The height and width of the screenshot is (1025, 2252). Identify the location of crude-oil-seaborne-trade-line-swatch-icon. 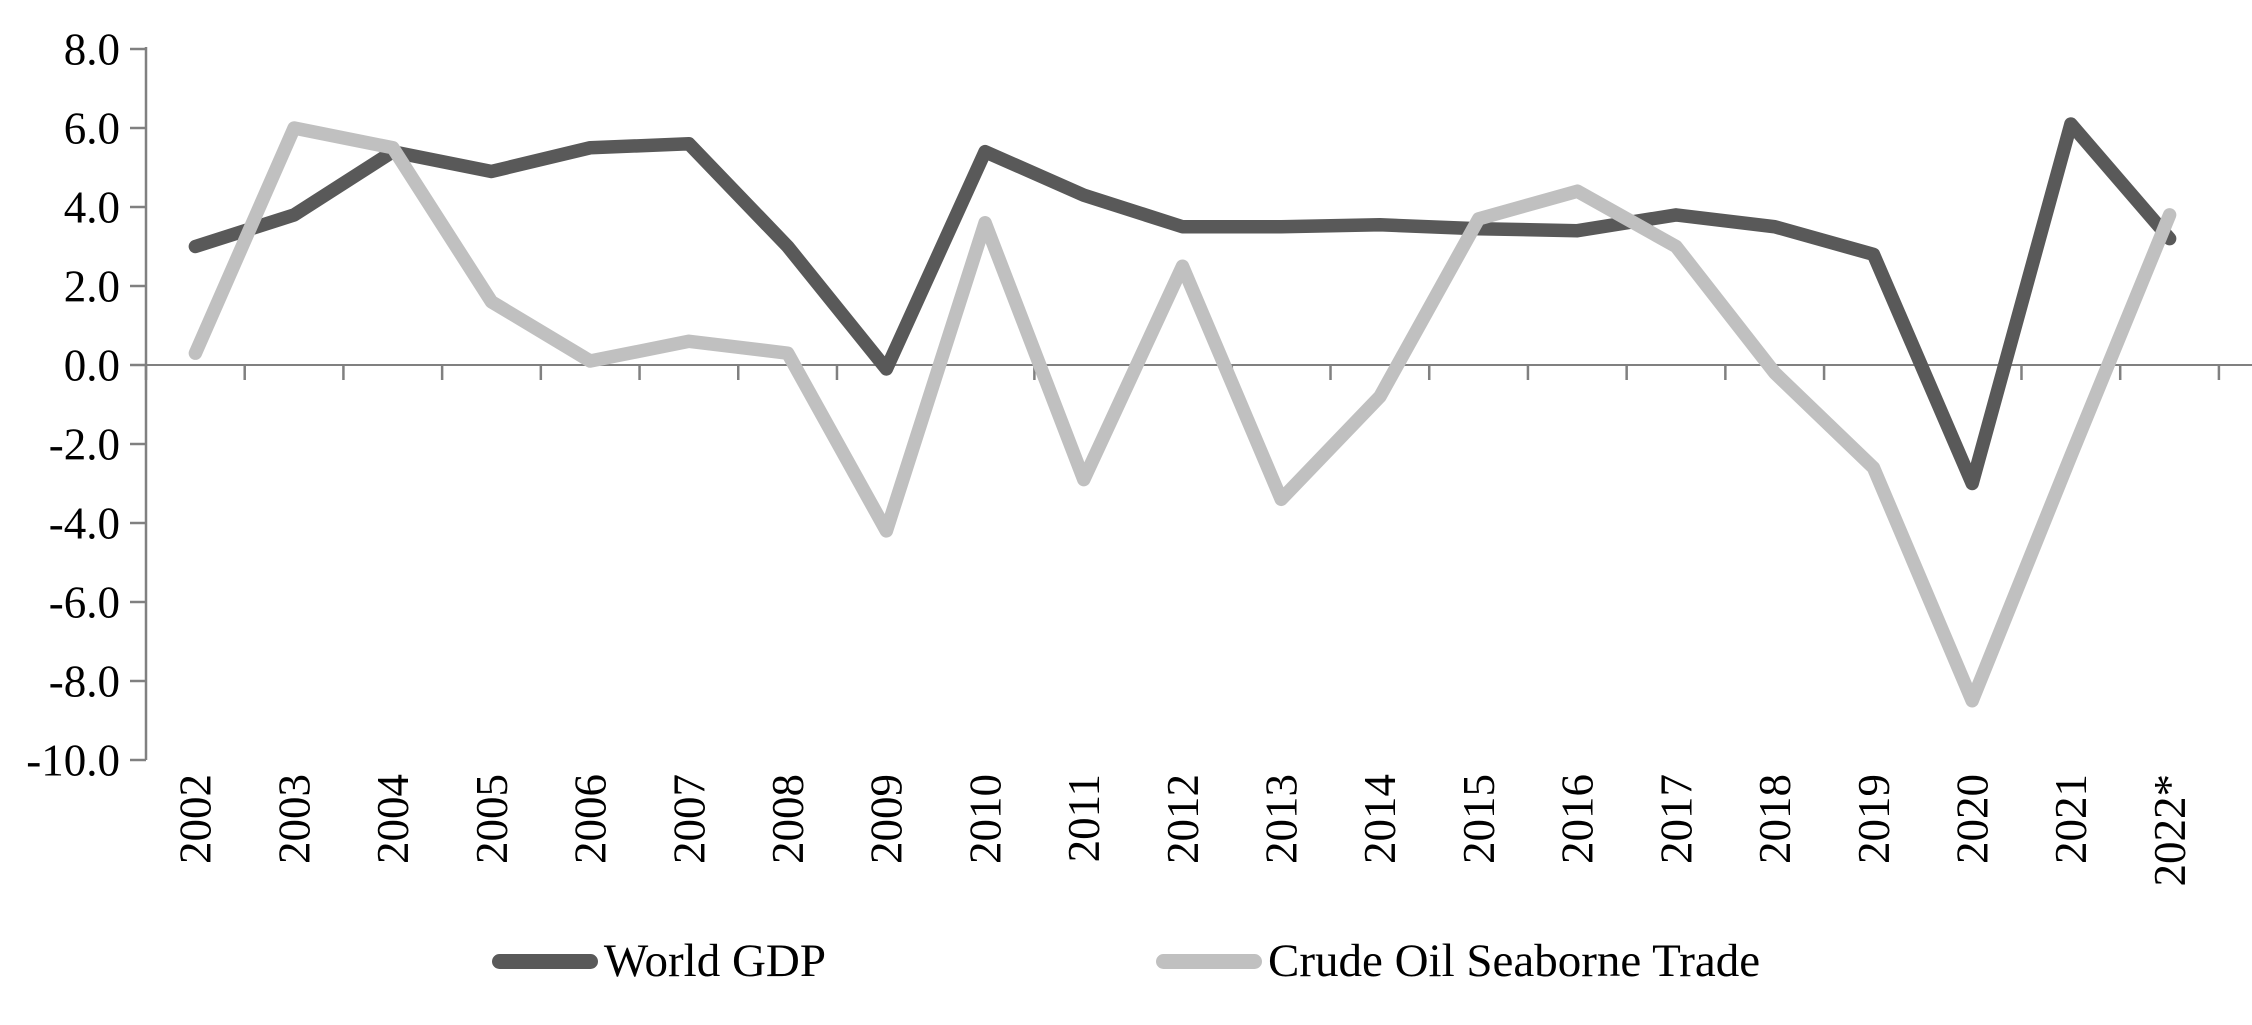
(1208, 961).